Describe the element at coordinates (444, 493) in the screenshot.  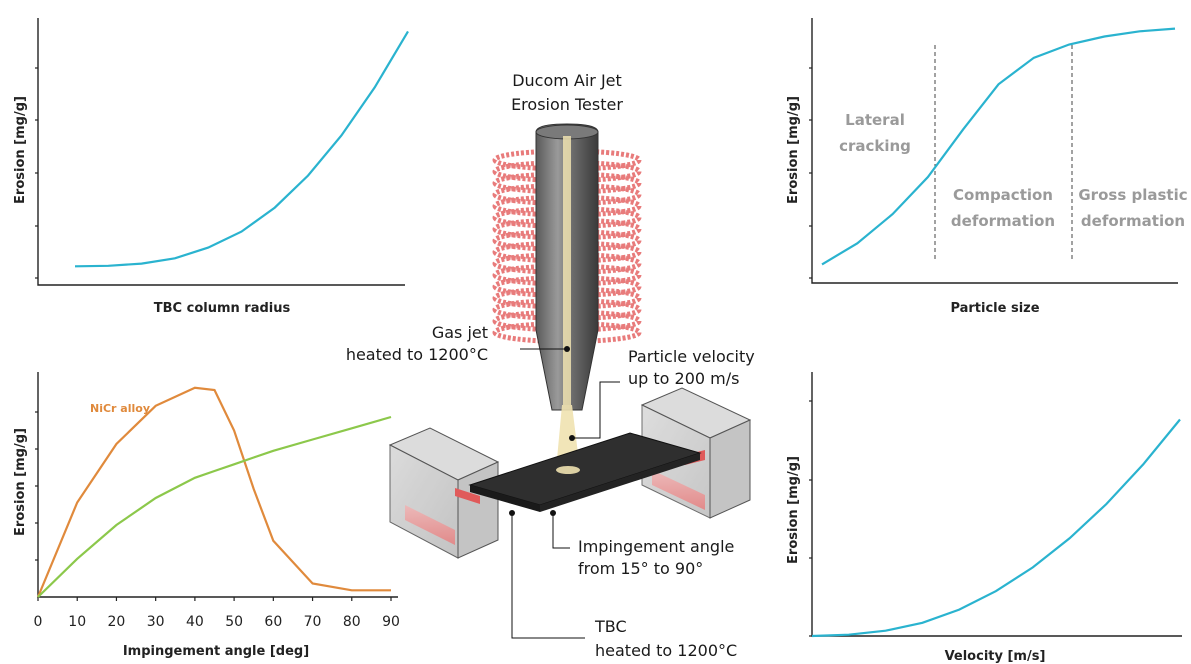
I see `left-heater-block` at that location.